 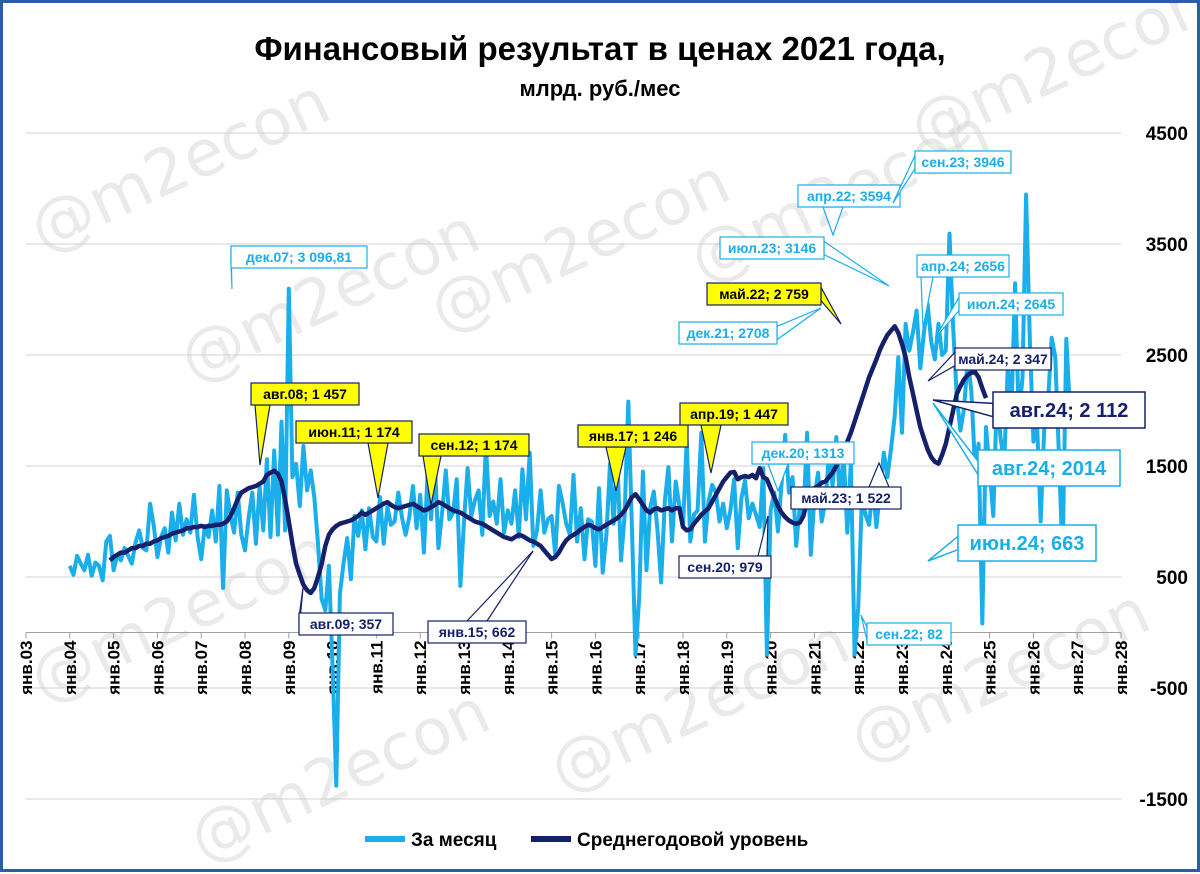 What do you see at coordinates (1026, 444) in the screenshot?
I see `annotation-callout: авг.24; 2014` at bounding box center [1026, 444].